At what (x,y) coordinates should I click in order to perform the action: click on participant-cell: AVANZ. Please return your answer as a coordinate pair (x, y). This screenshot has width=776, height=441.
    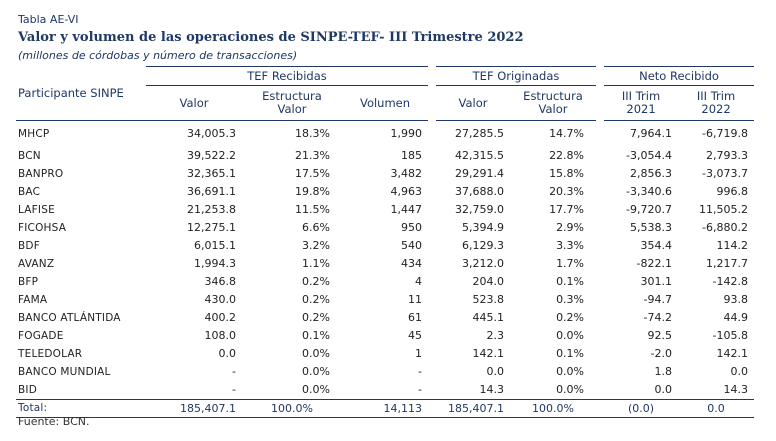
    Looking at the image, I should click on (36, 264).